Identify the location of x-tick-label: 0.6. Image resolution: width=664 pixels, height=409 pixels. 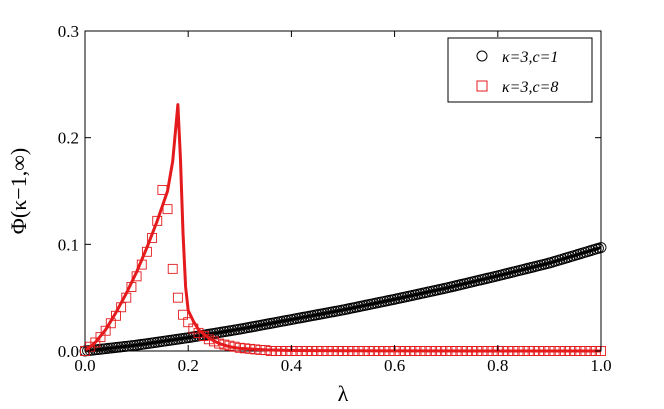
(394, 365).